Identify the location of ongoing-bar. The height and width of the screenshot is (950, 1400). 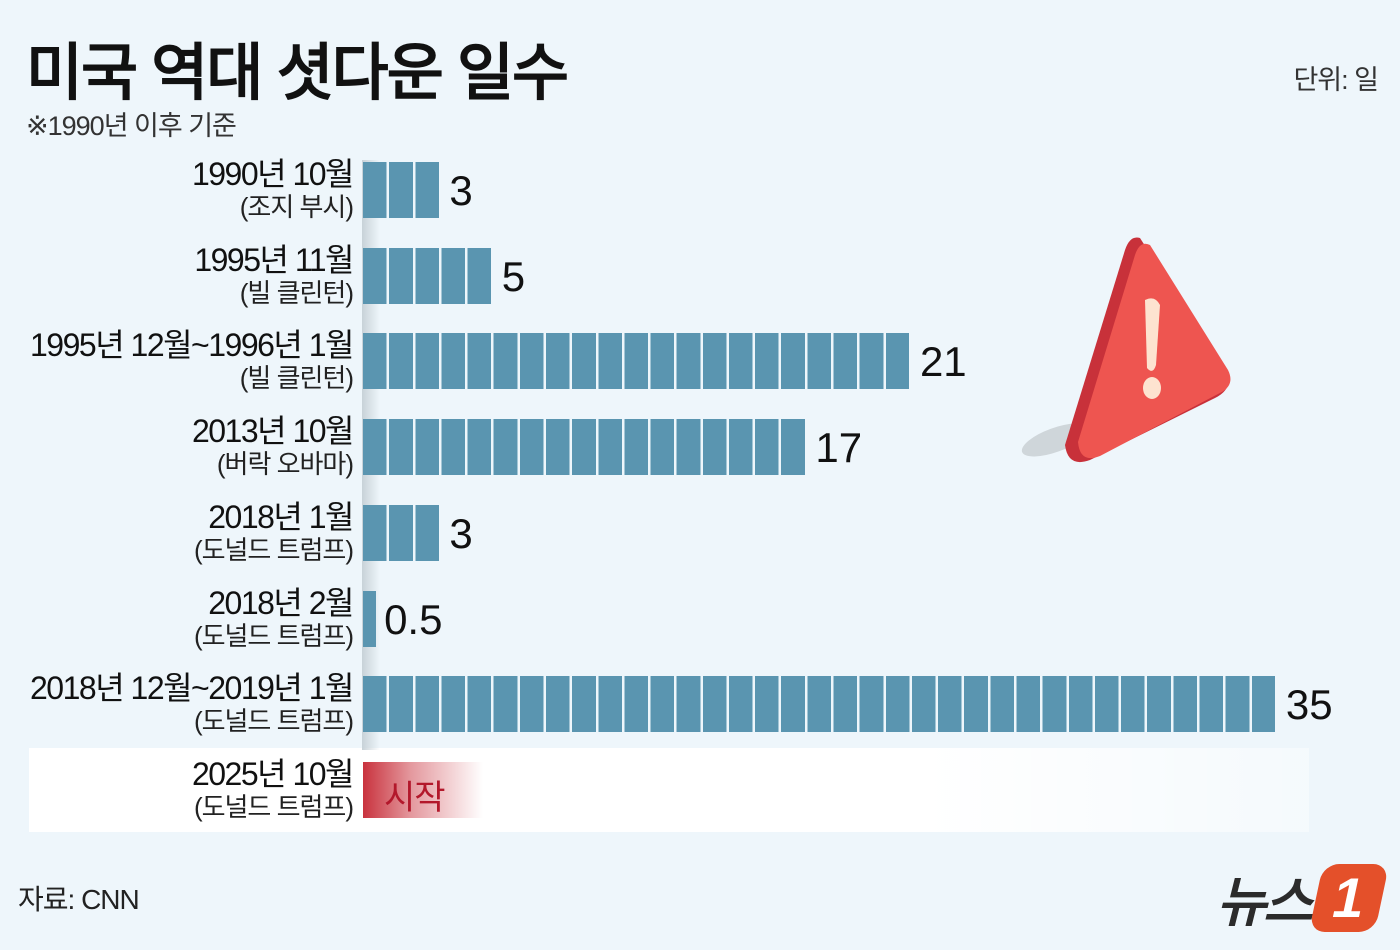
(423, 790).